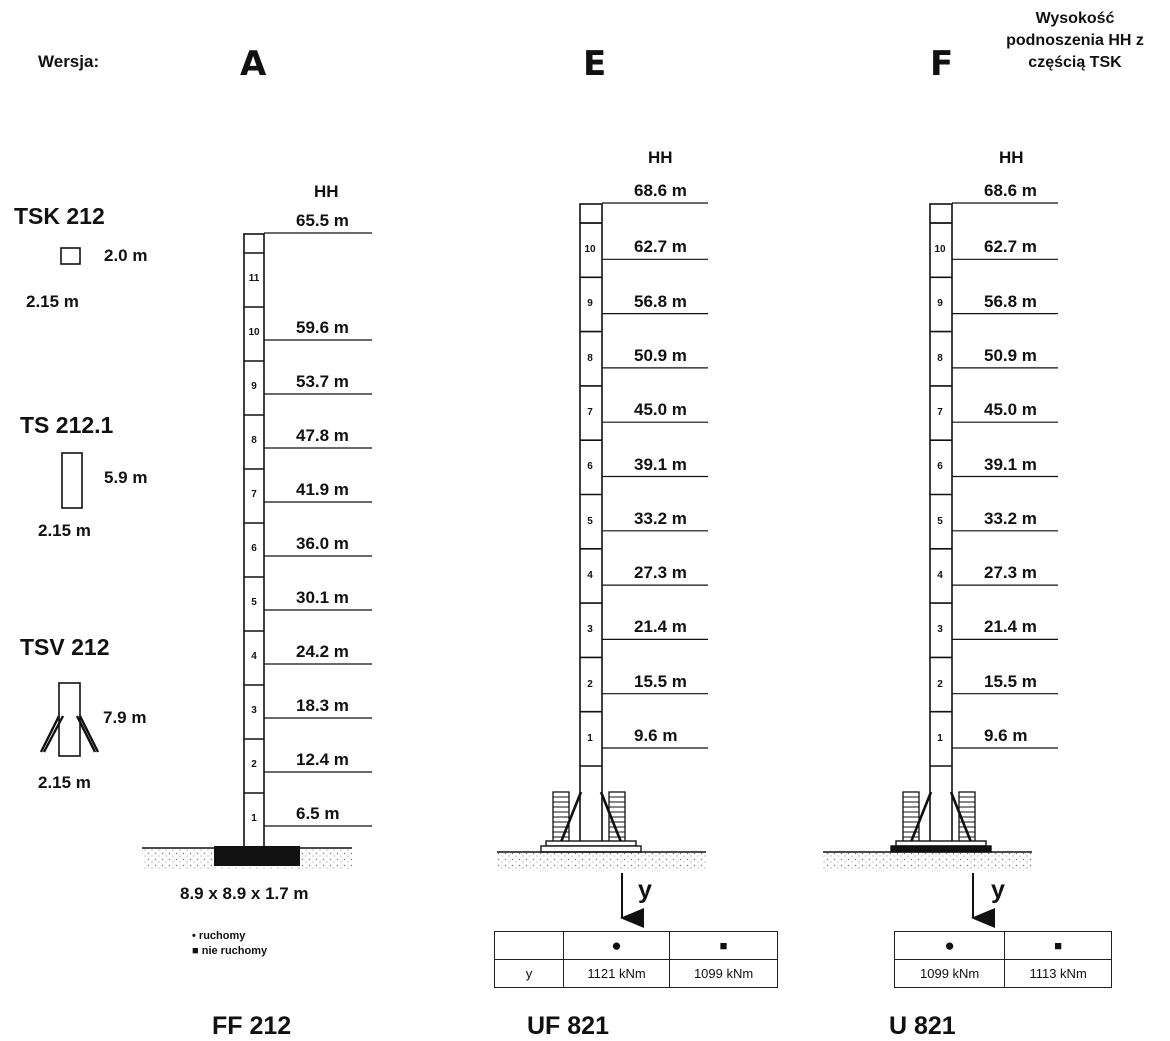 The height and width of the screenshot is (1041, 1170). Describe the element at coordinates (660, 157) in the screenshot. I see `hh-label-e: HH` at that location.